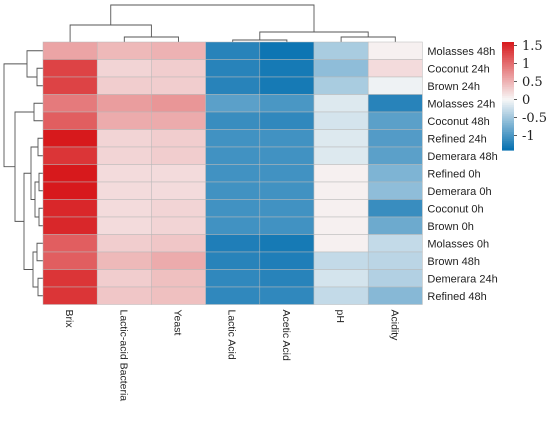  What do you see at coordinates (526, 64) in the screenshot?
I see `legend-tick-label: 1` at bounding box center [526, 64].